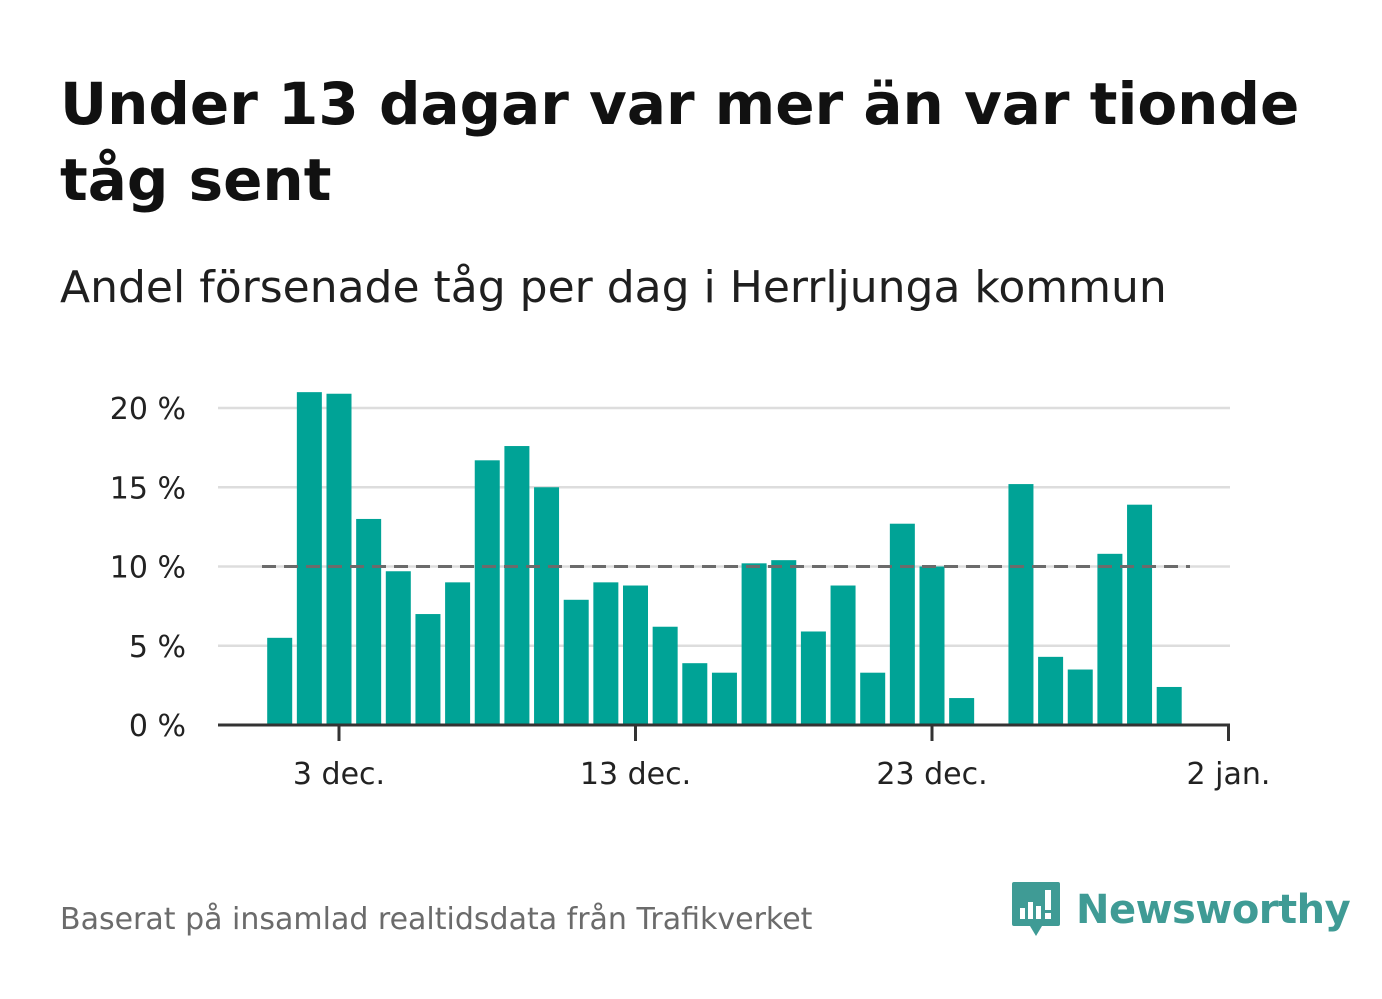 Image resolution: width=1382 pixels, height=999 pixels. Describe the element at coordinates (1229, 774) in the screenshot. I see `x-tick-label-3: 2 jan.` at that location.